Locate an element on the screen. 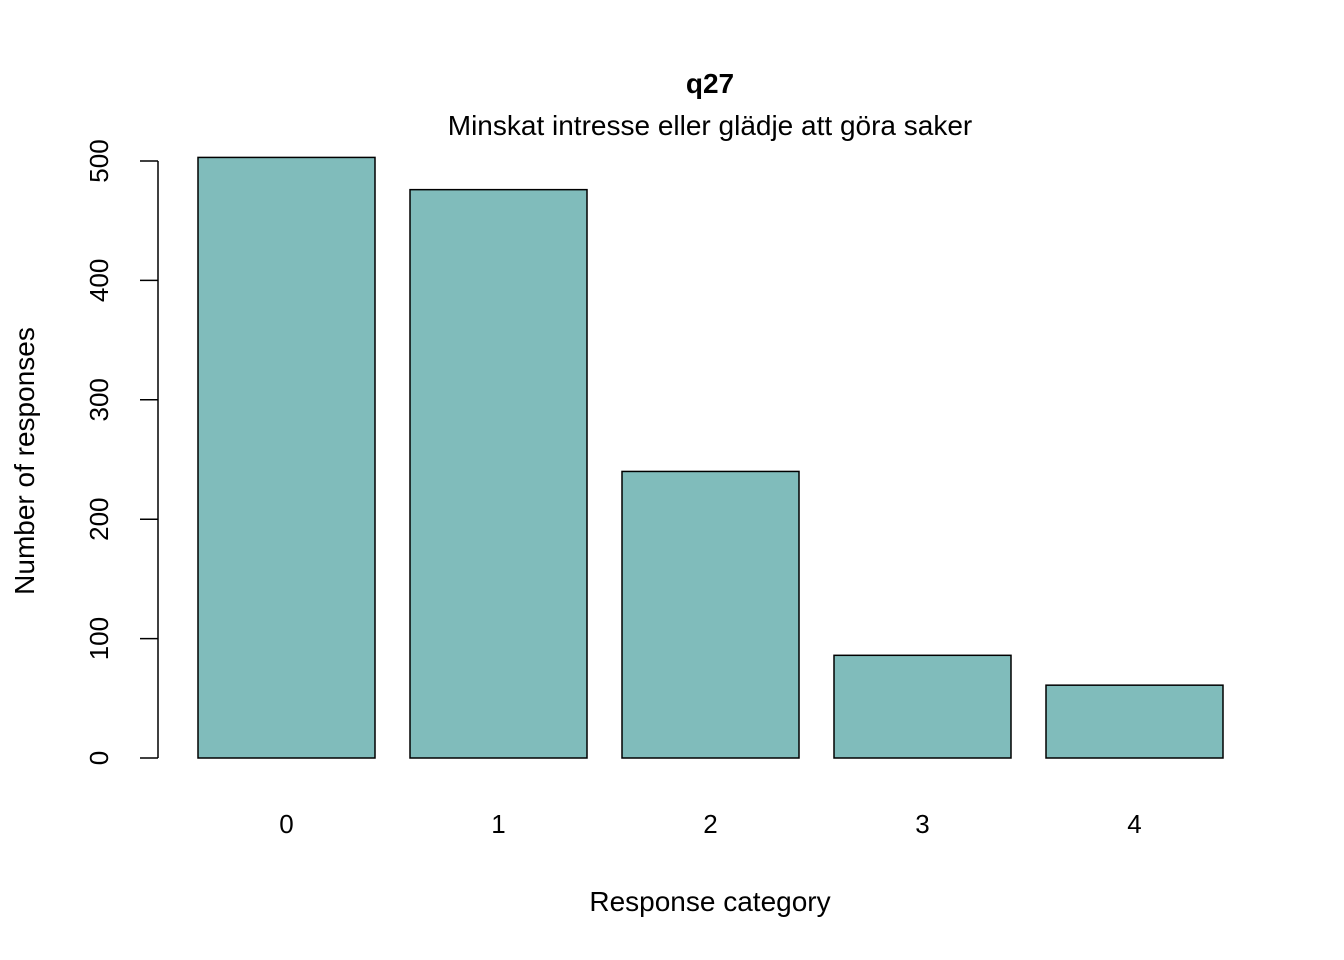 The image size is (1344, 960). x-tick-label: 2 is located at coordinates (710, 824).